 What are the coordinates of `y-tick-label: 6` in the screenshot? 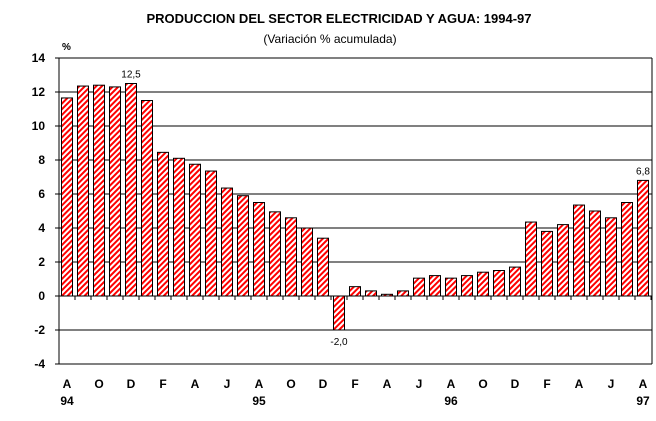 It's located at (41, 194).